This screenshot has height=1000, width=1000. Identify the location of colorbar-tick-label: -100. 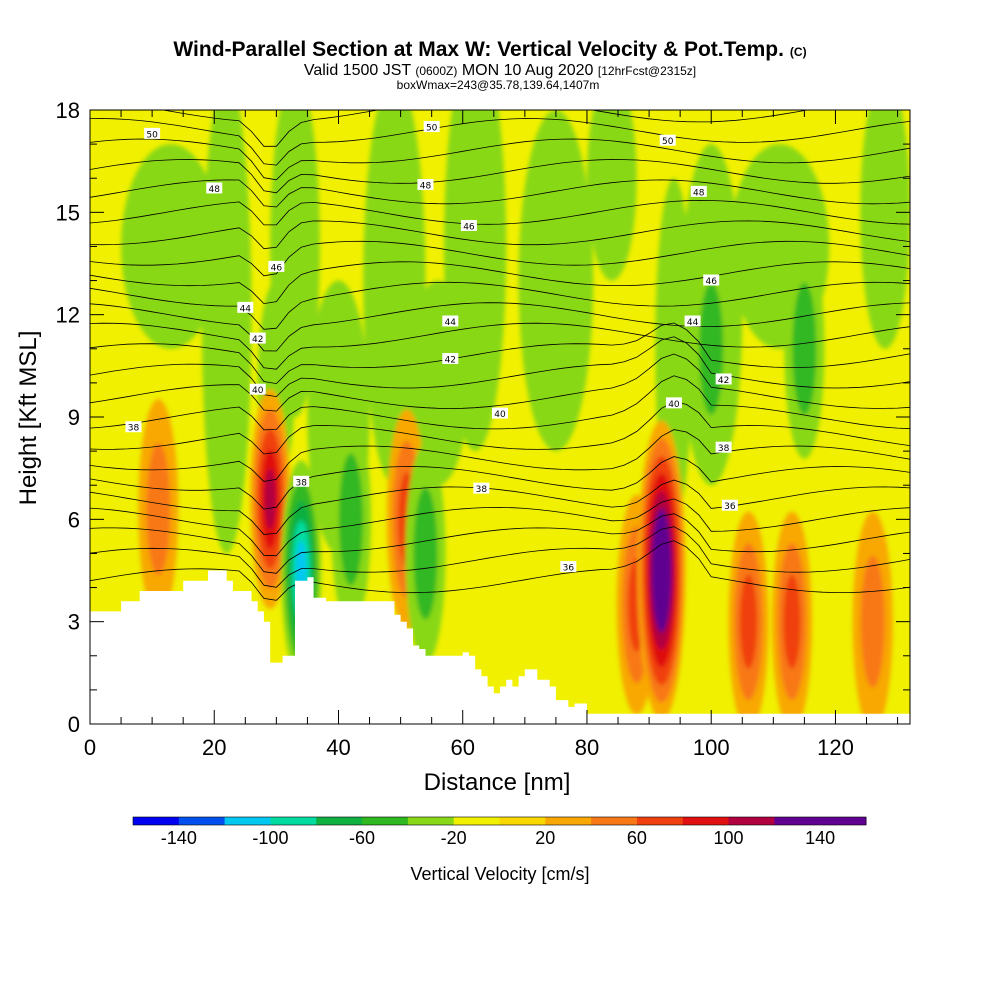
(270, 838).